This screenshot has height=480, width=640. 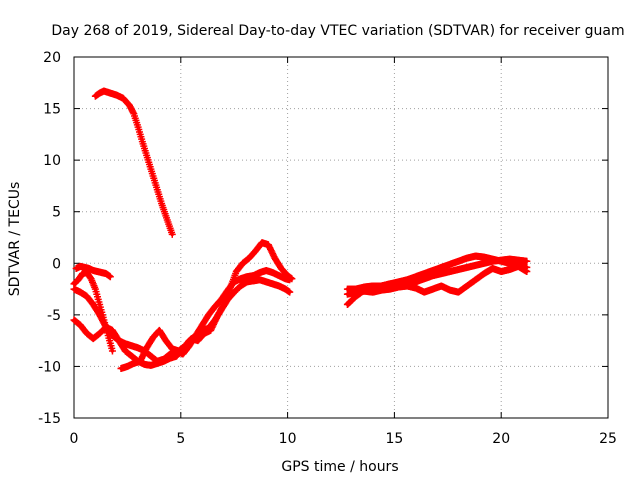 I want to click on x-tick-label: 15, so click(x=394, y=439).